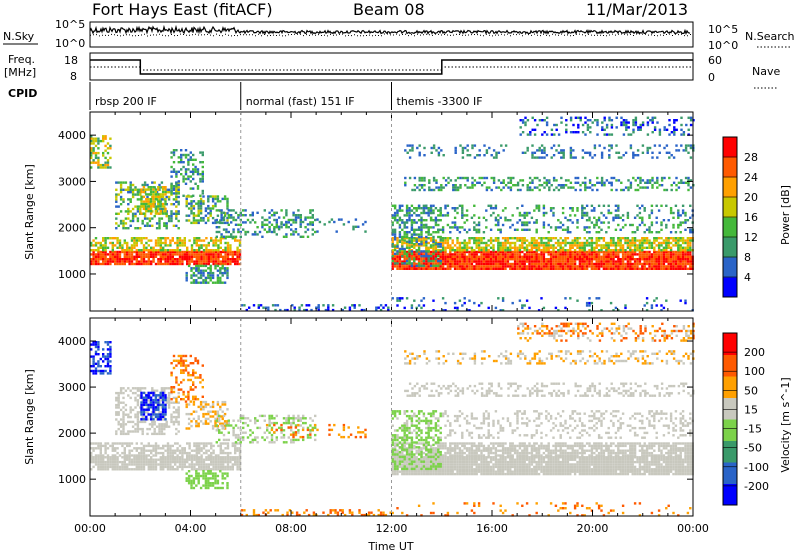  I want to click on power-colorbar-label: Power [dB], so click(785, 215).